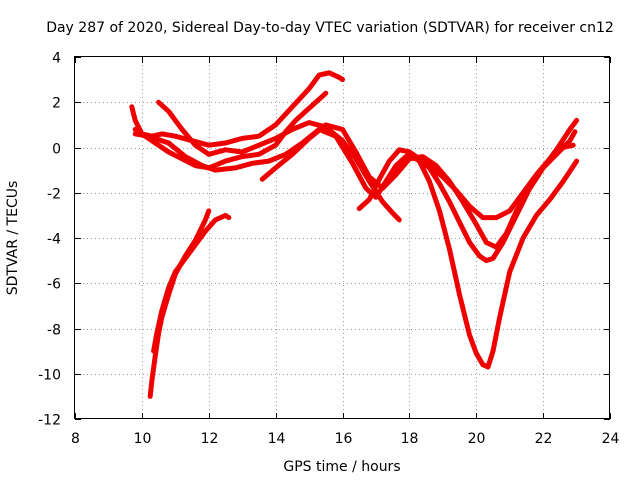 Image resolution: width=640 pixels, height=480 pixels. Describe the element at coordinates (54, 240) in the screenshot. I see `y-tick-label: -4` at that location.